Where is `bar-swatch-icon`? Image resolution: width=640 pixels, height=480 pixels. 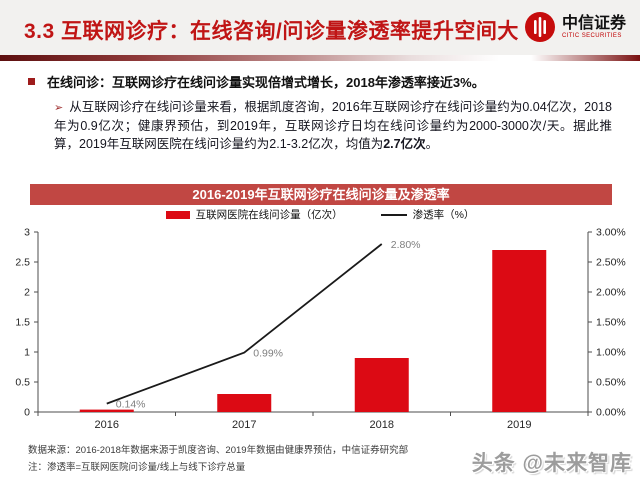 bar-swatch-icon is located at coordinates (177, 214).